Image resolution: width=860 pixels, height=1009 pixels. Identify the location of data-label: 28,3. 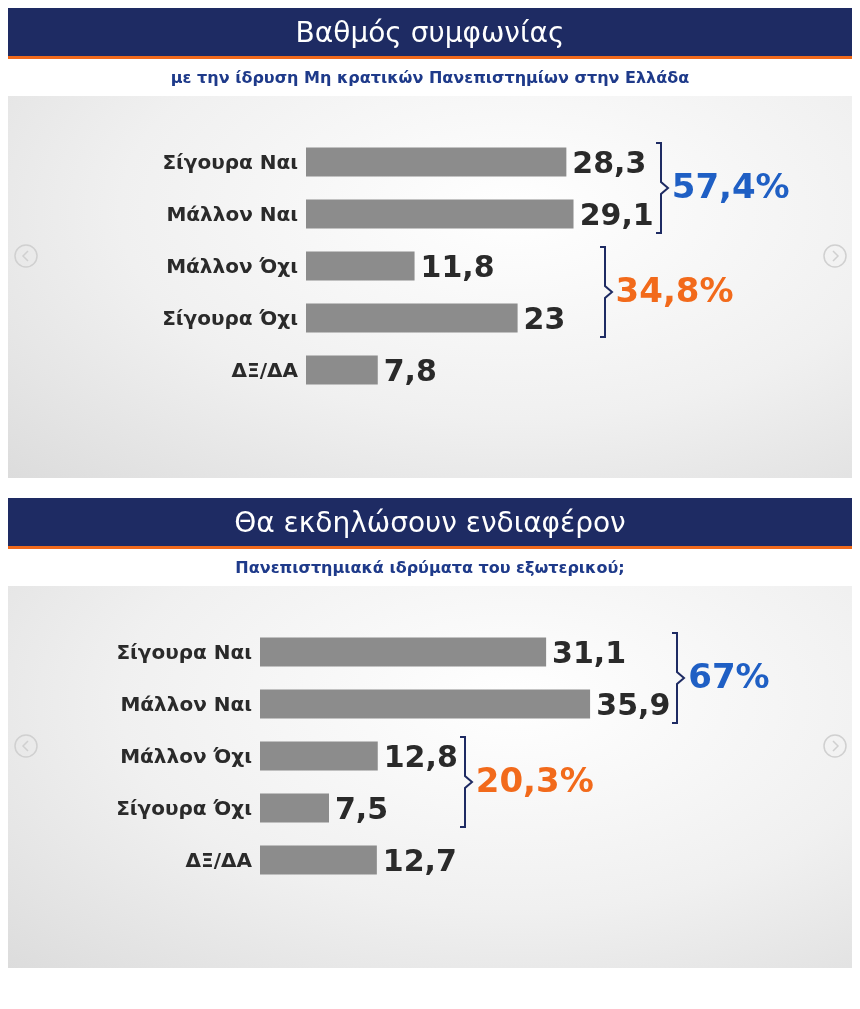
(609, 162).